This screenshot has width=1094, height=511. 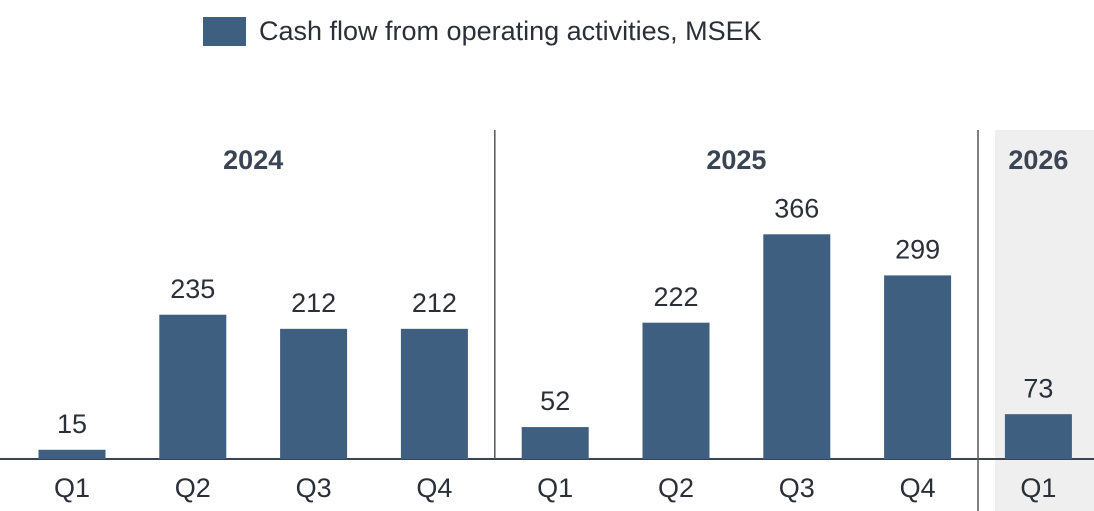 I want to click on value-label: 52, so click(x=555, y=401).